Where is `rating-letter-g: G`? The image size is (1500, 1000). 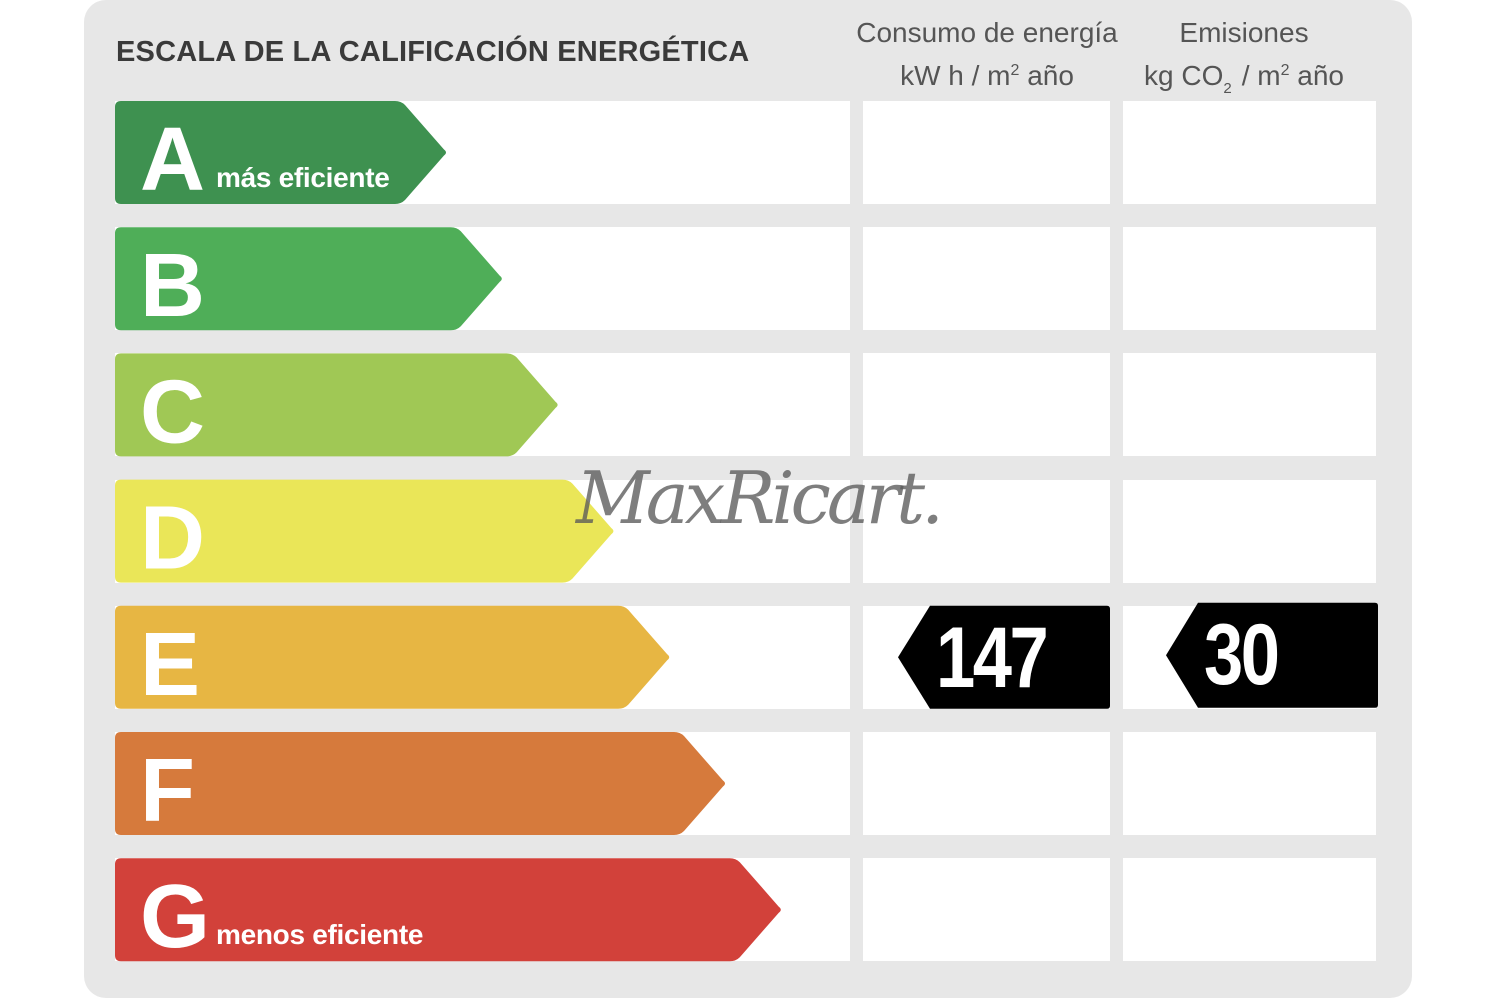 rating-letter-g: G is located at coordinates (175, 917).